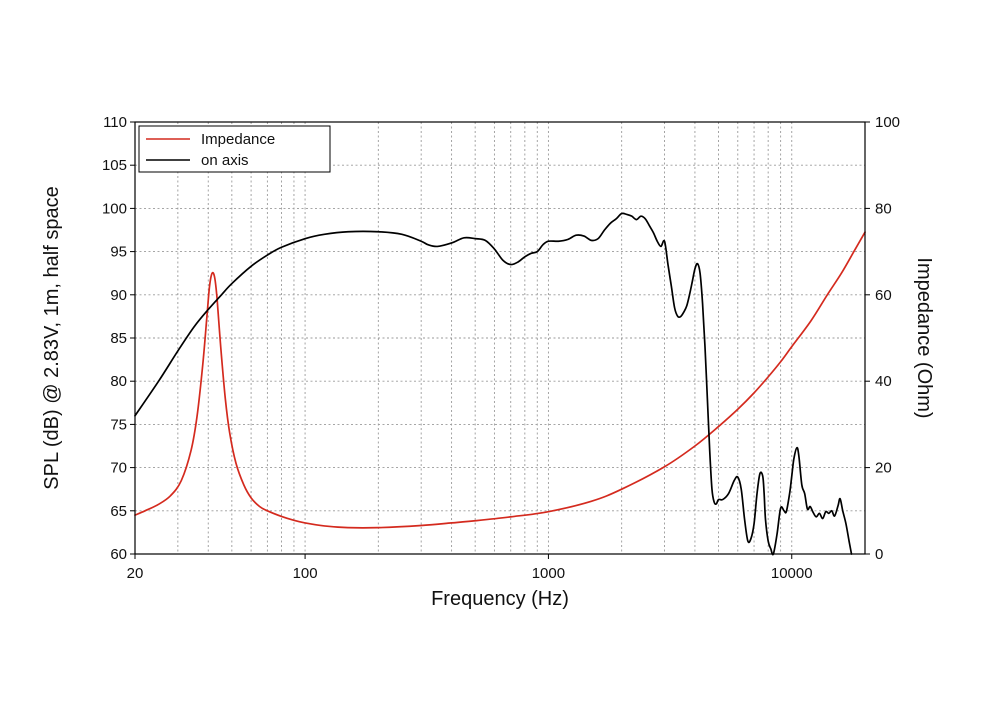 This screenshot has height=718, width=1000. I want to click on y-right-tick-label: 60, so click(883, 295).